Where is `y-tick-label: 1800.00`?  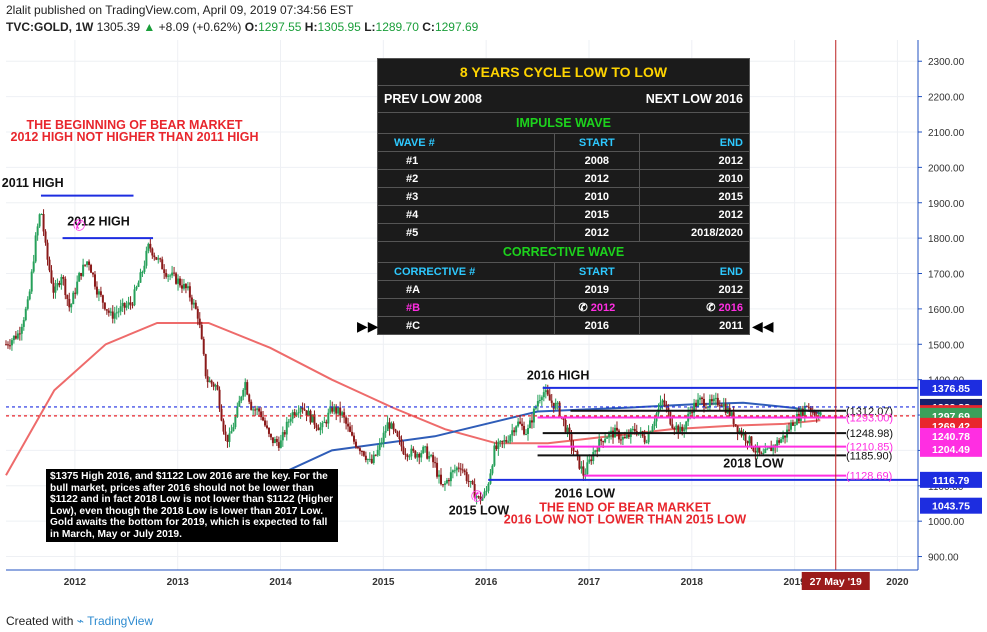
y-tick-label: 1800.00 is located at coordinates (946, 239).